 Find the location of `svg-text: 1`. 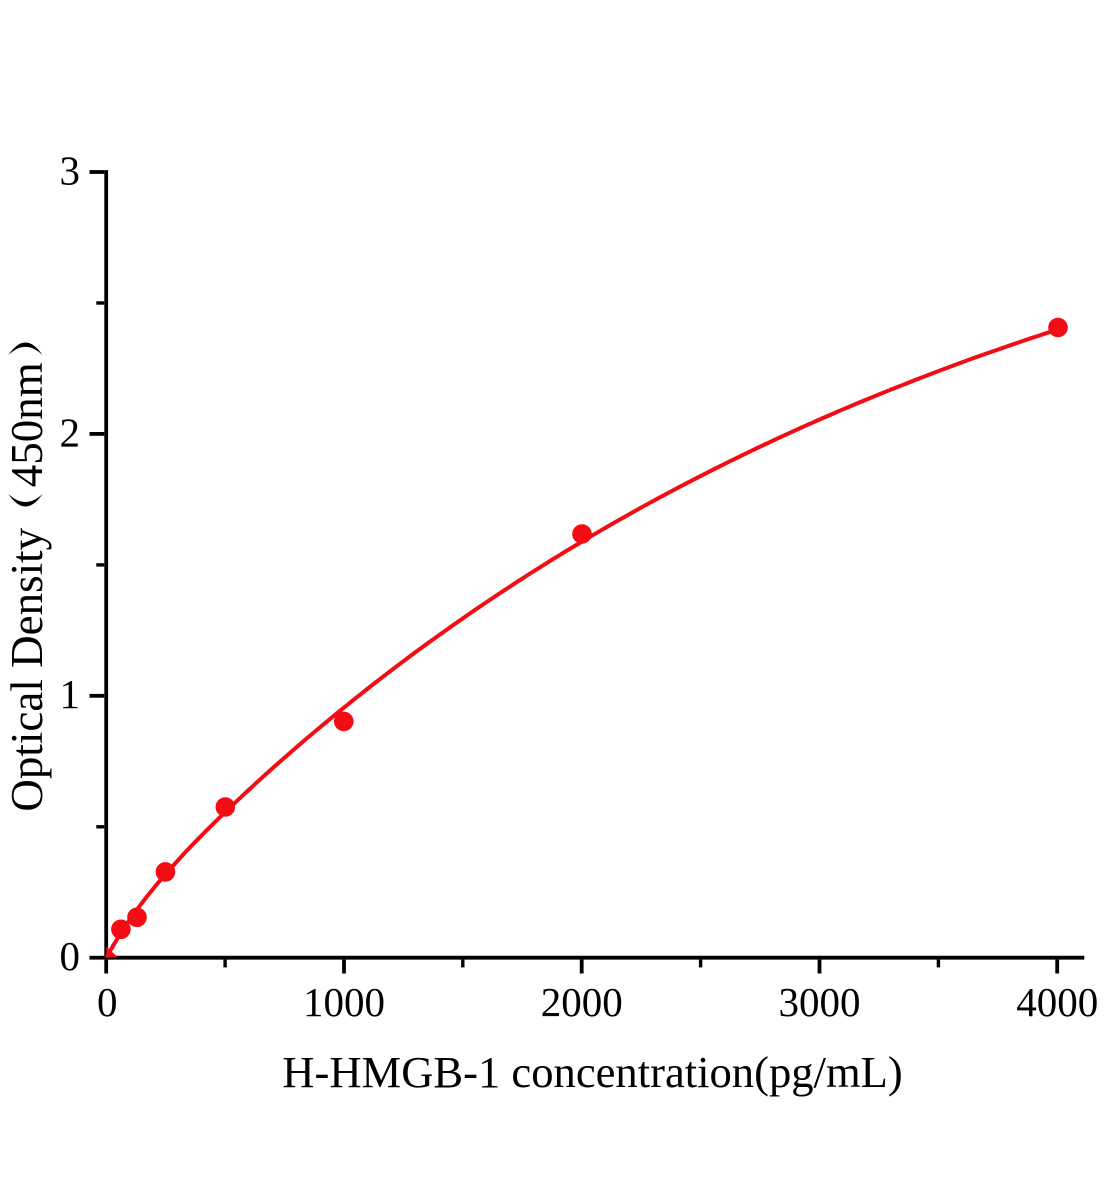

svg-text: 1 is located at coordinates (70, 694).